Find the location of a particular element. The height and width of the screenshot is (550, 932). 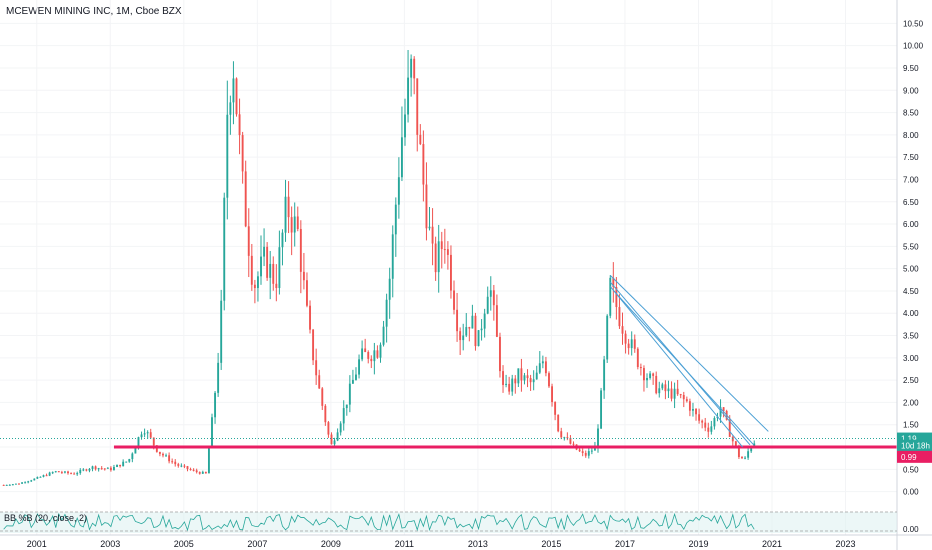

y-tick-label: 5.00 is located at coordinates (911, 269).